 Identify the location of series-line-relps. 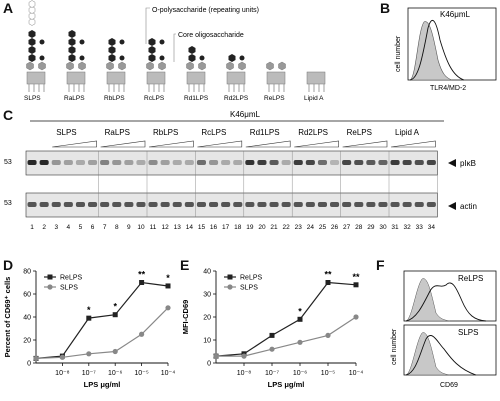
(286, 319).